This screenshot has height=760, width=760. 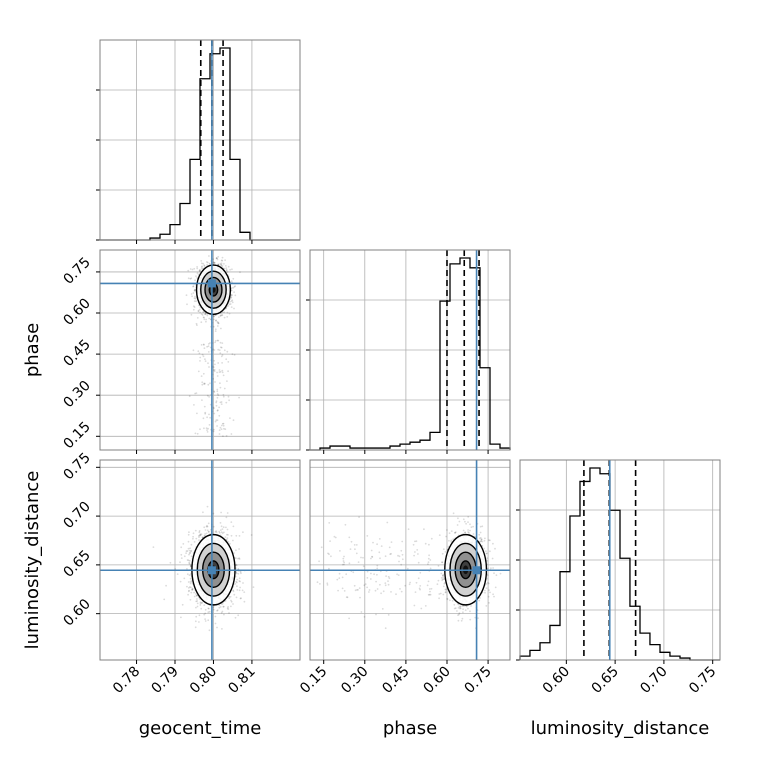 What do you see at coordinates (408, 350) in the screenshot?
I see `panel-phase-histogram` at bounding box center [408, 350].